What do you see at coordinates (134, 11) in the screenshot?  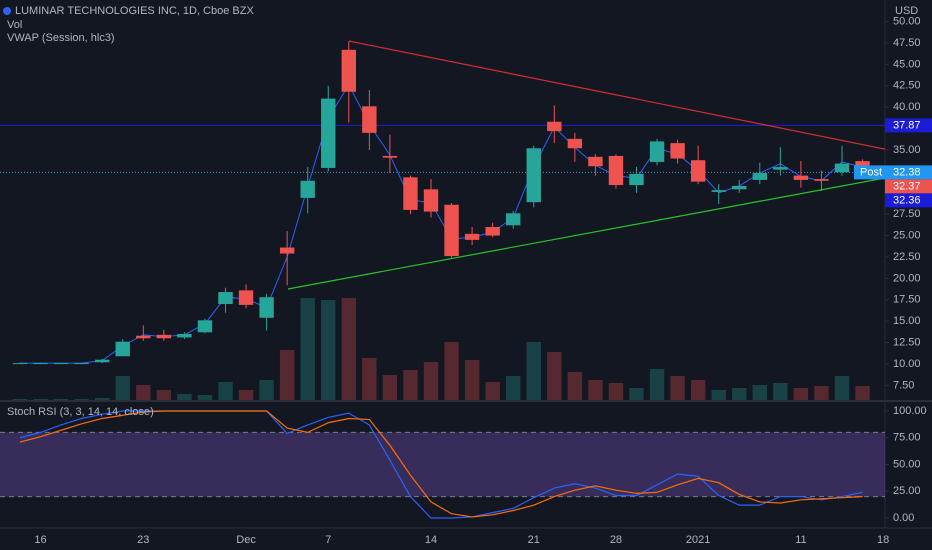 I see `chart-title: LUMINAR TECHNOLOGIES INC, 1D, Cboe BZX` at bounding box center [134, 11].